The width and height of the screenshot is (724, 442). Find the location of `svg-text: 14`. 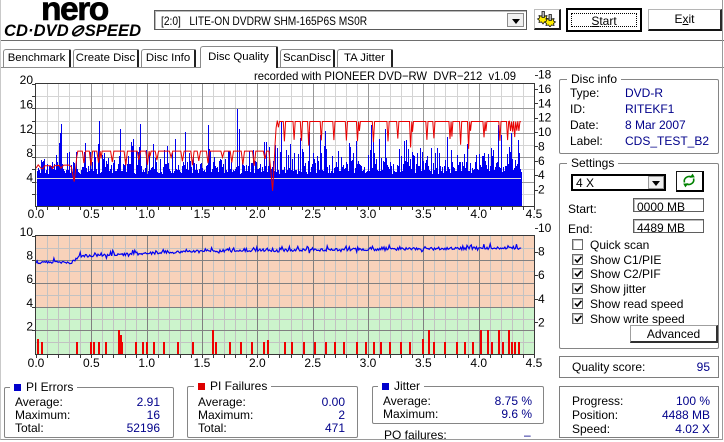

svg-text: 14 is located at coordinates (545, 103).